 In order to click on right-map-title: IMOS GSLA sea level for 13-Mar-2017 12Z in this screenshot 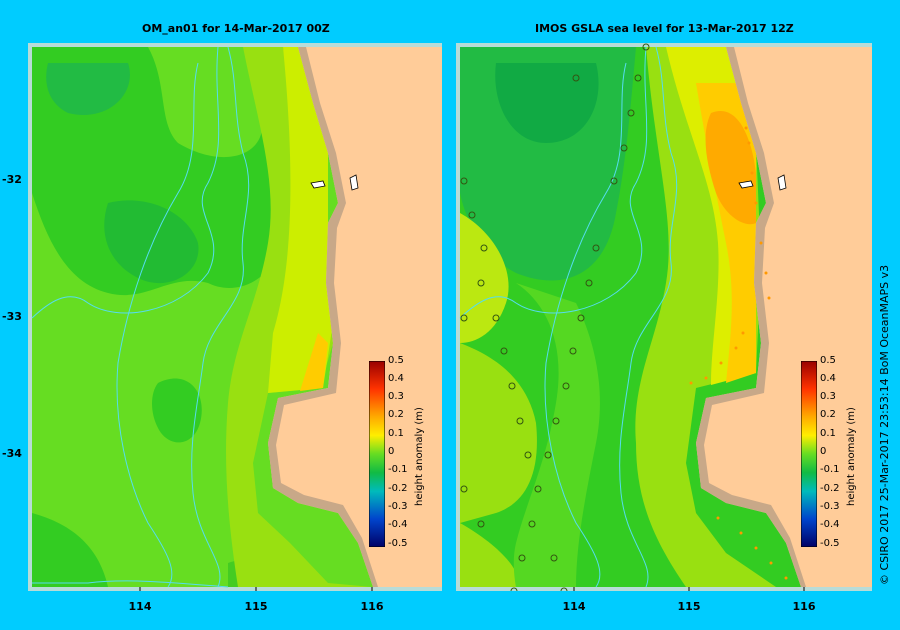, I will do `click(664, 28)`.